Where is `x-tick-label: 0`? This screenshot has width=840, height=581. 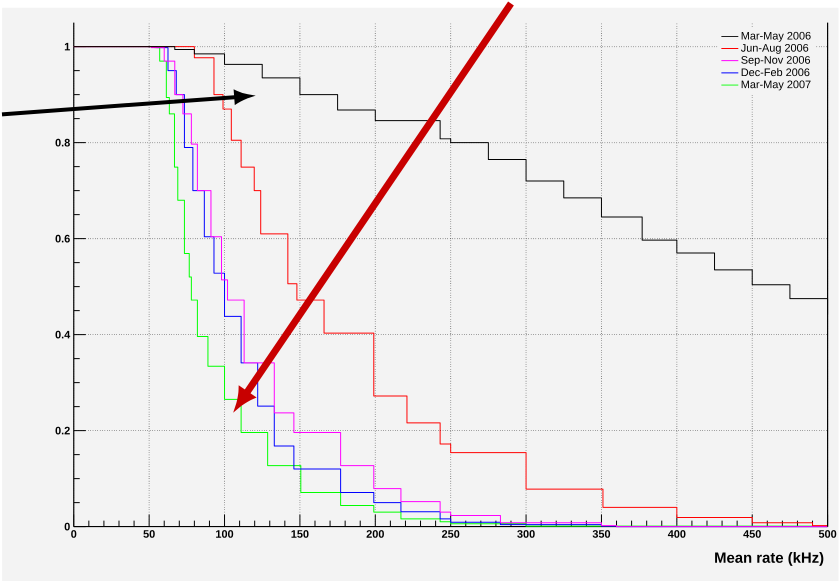 x-tick-label: 0 is located at coordinates (73, 534).